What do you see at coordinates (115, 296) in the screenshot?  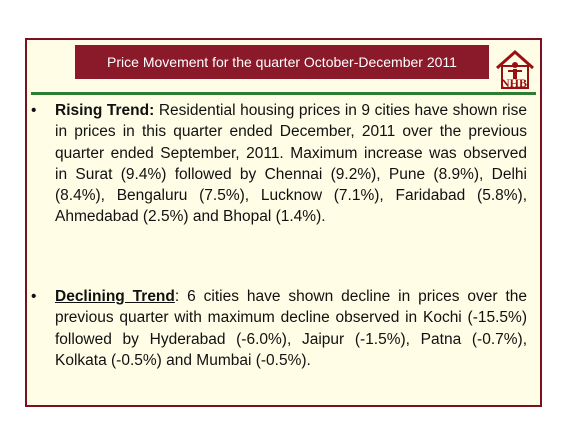 I see `bullet-label: Declining Trend` at bounding box center [115, 296].